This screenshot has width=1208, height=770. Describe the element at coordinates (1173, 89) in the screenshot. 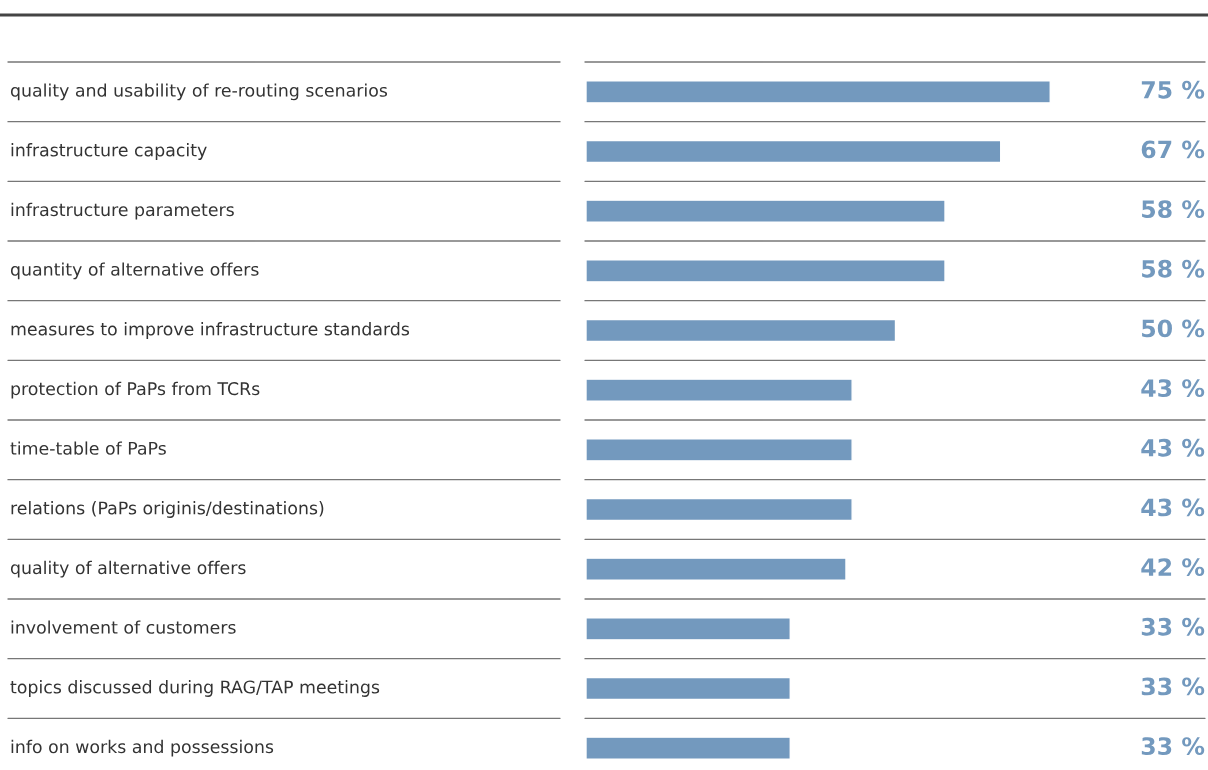

I see `data-label: 75 %` at that location.